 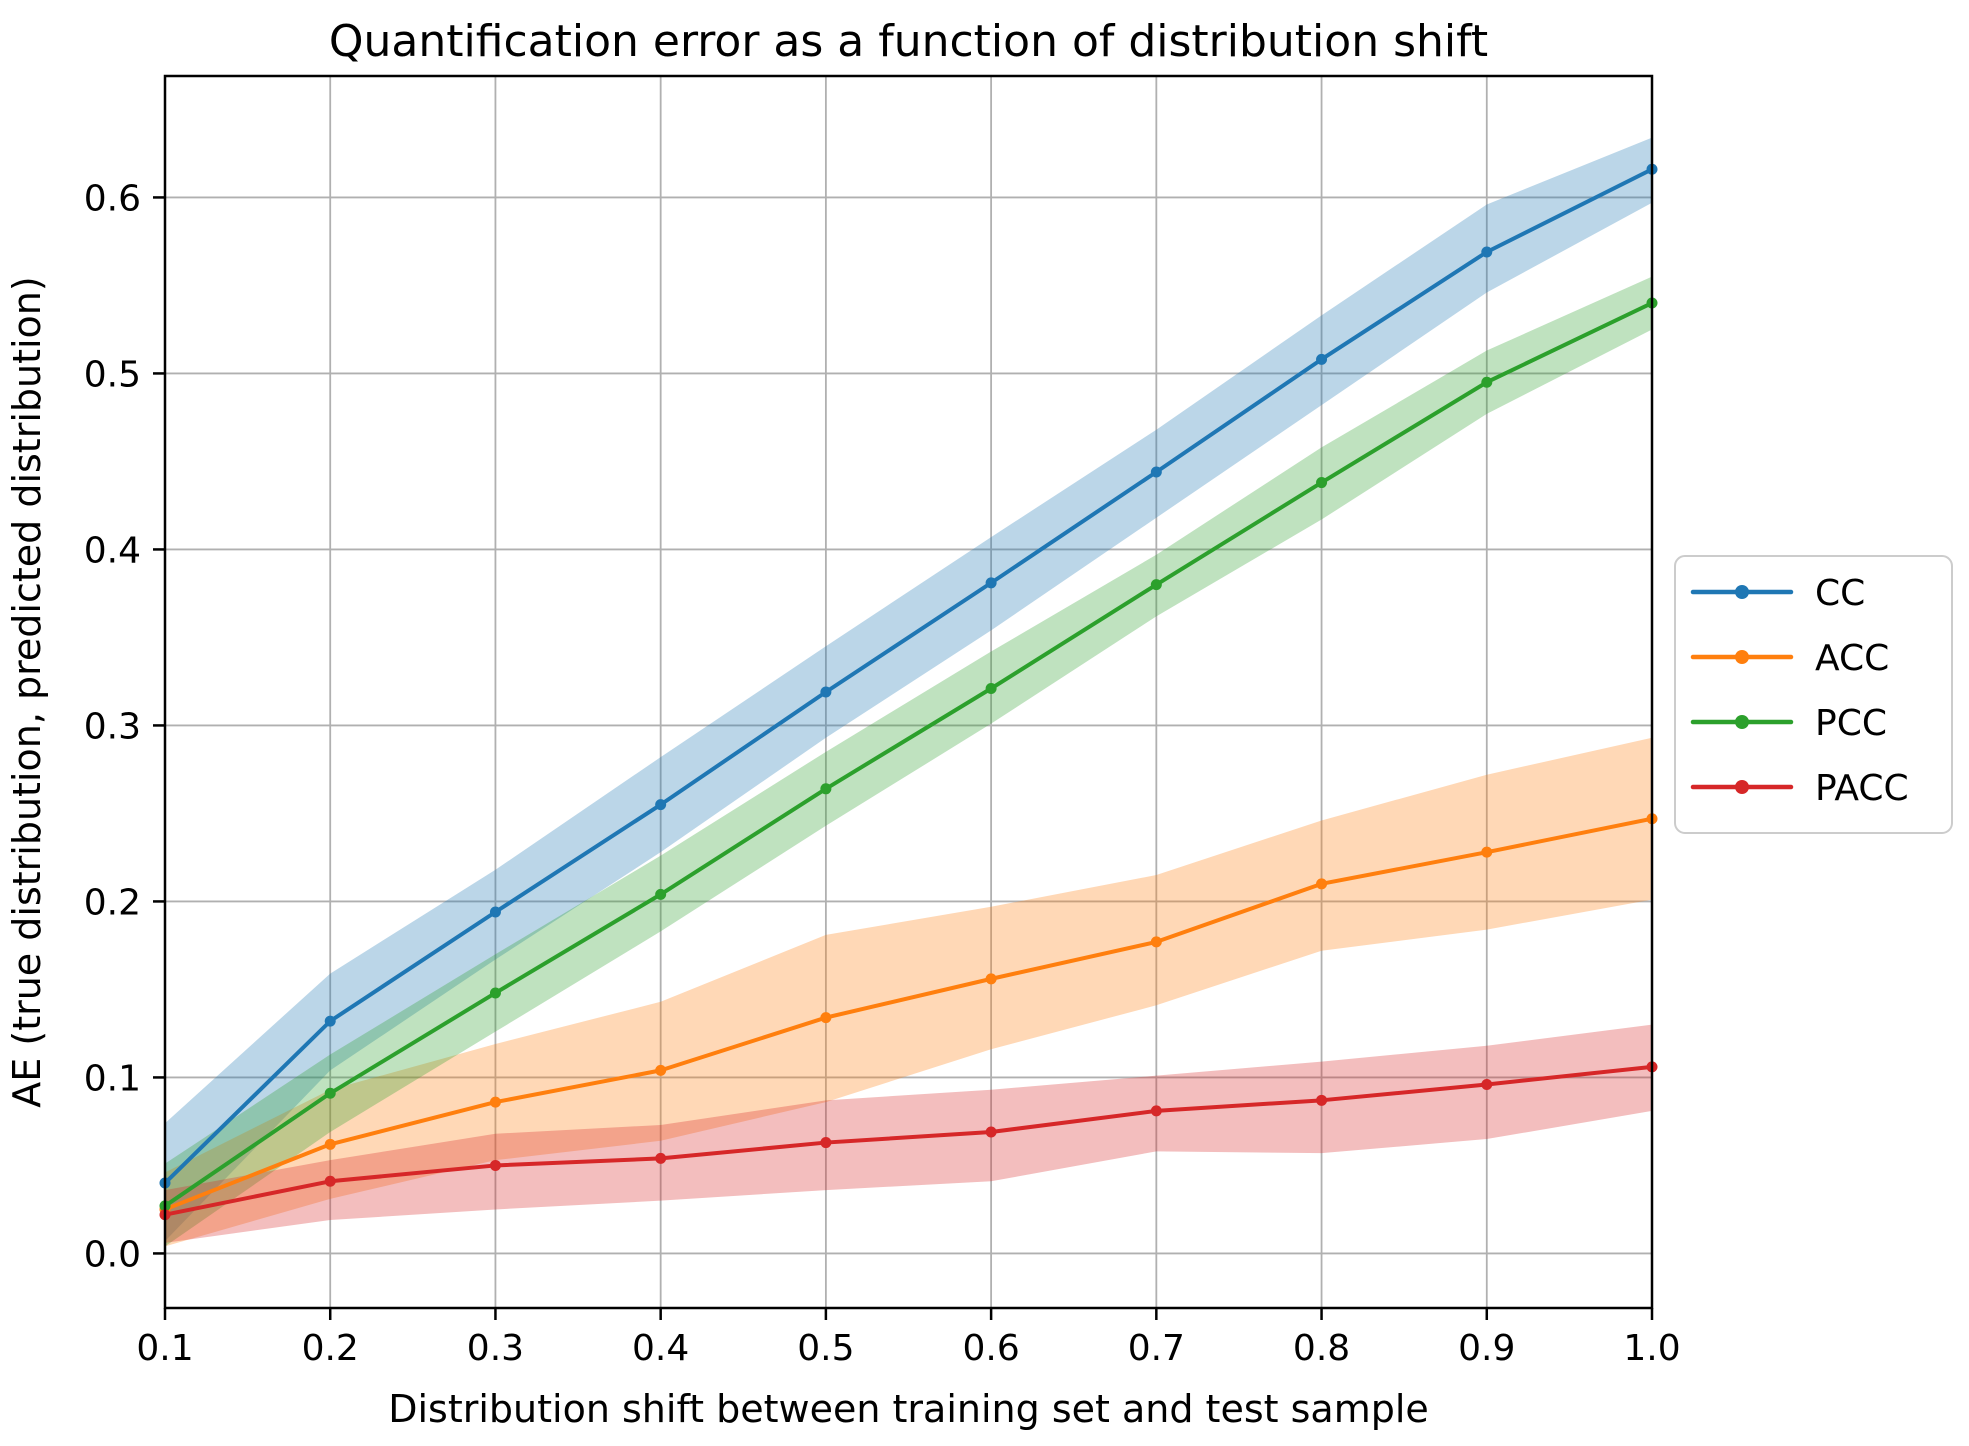 I want to click on legend-box, so click(x=1813, y=694).